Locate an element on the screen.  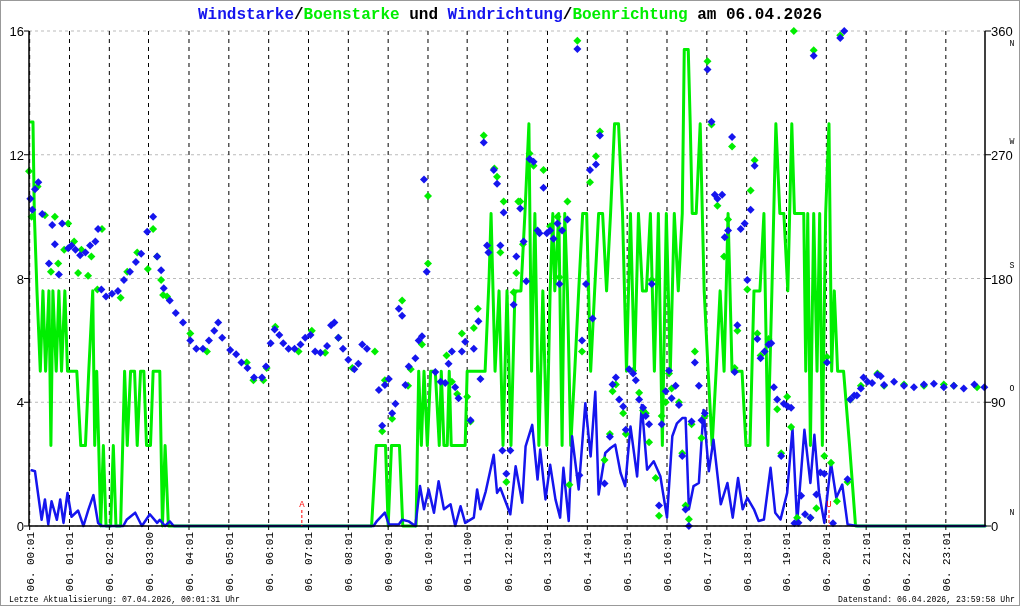
y2-tick-label: 270 is located at coordinates (1002, 155).